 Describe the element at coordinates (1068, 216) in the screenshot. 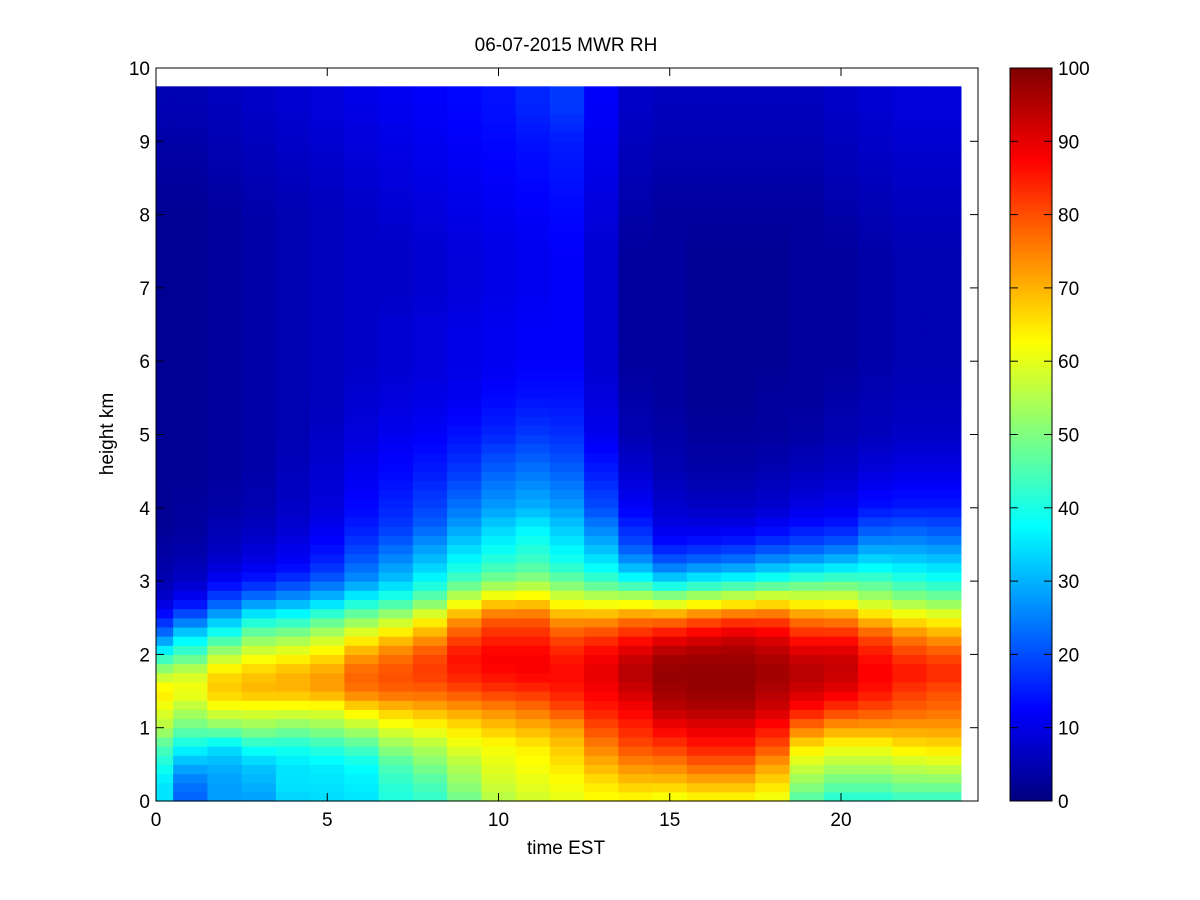

I see `colorbar-tick-label: 80` at that location.